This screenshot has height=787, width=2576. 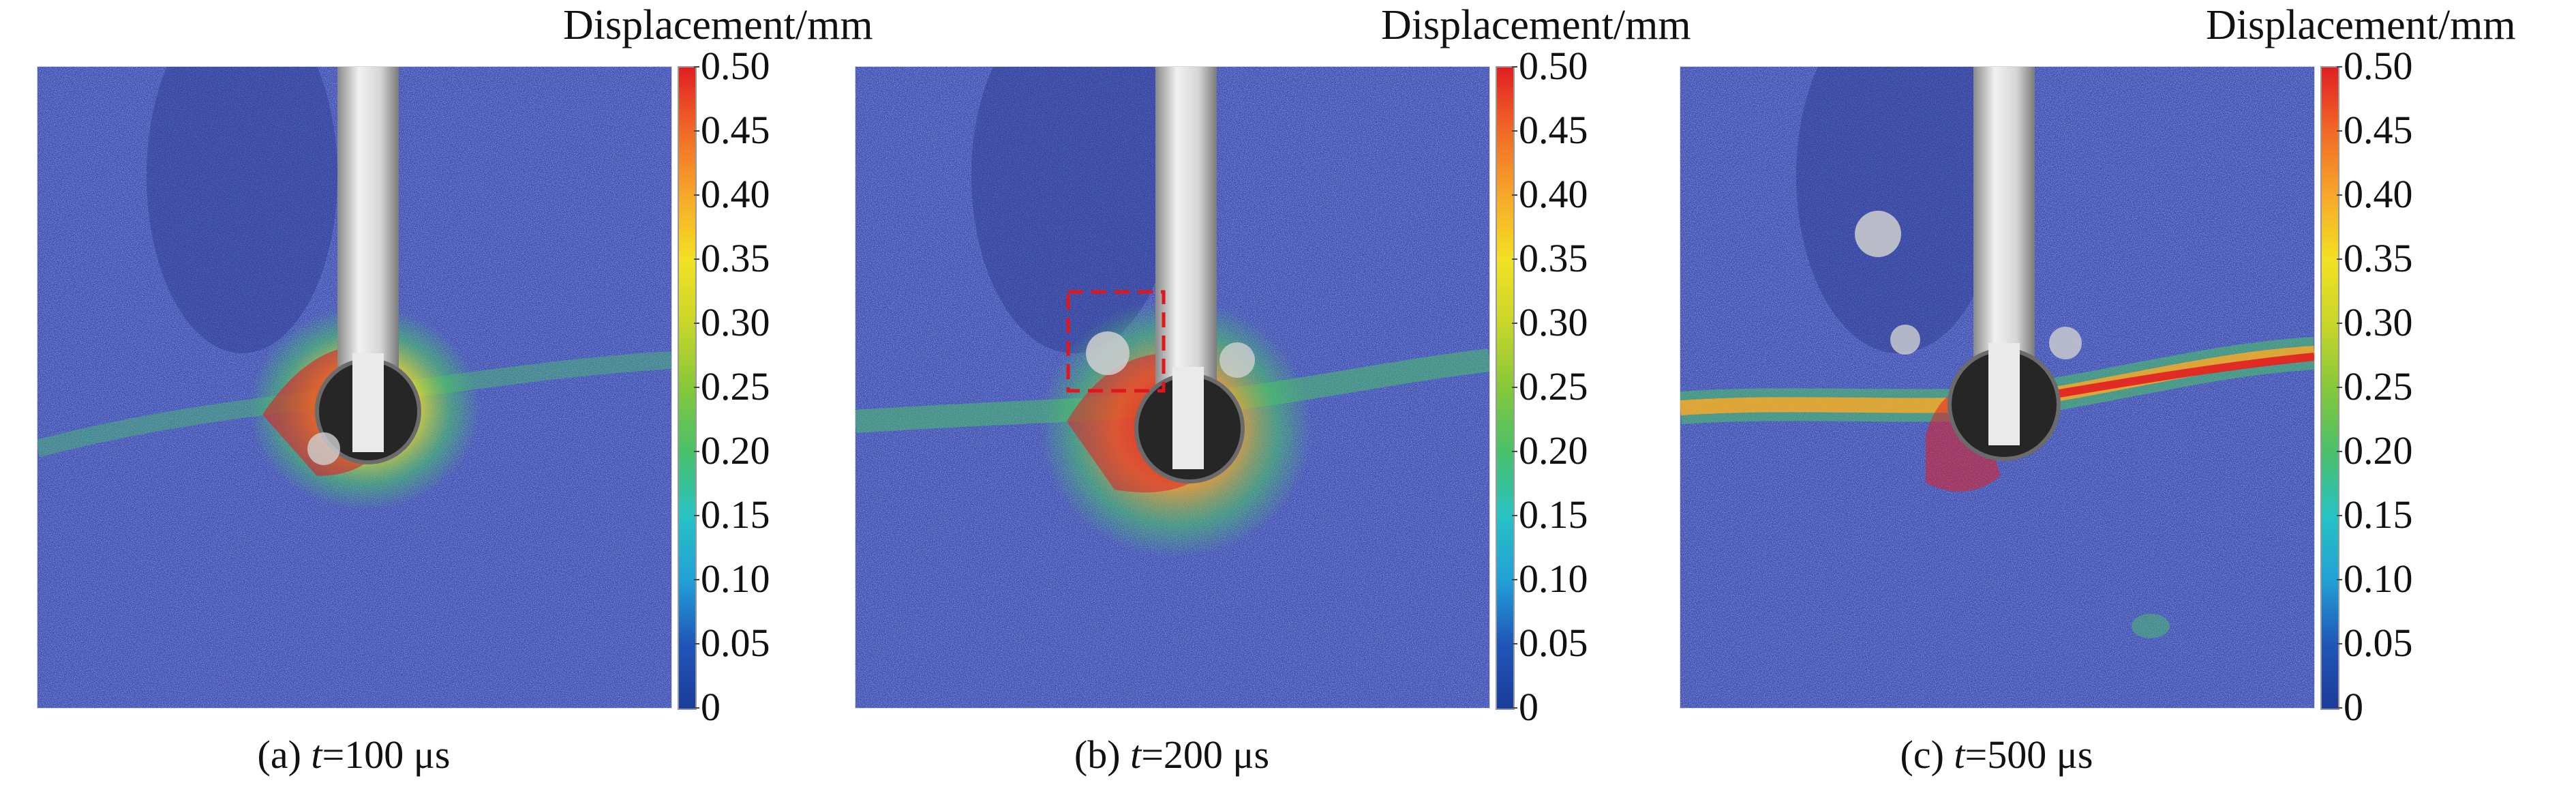 I want to click on panel-caption: (a) t=100 μs, so click(x=354, y=755).